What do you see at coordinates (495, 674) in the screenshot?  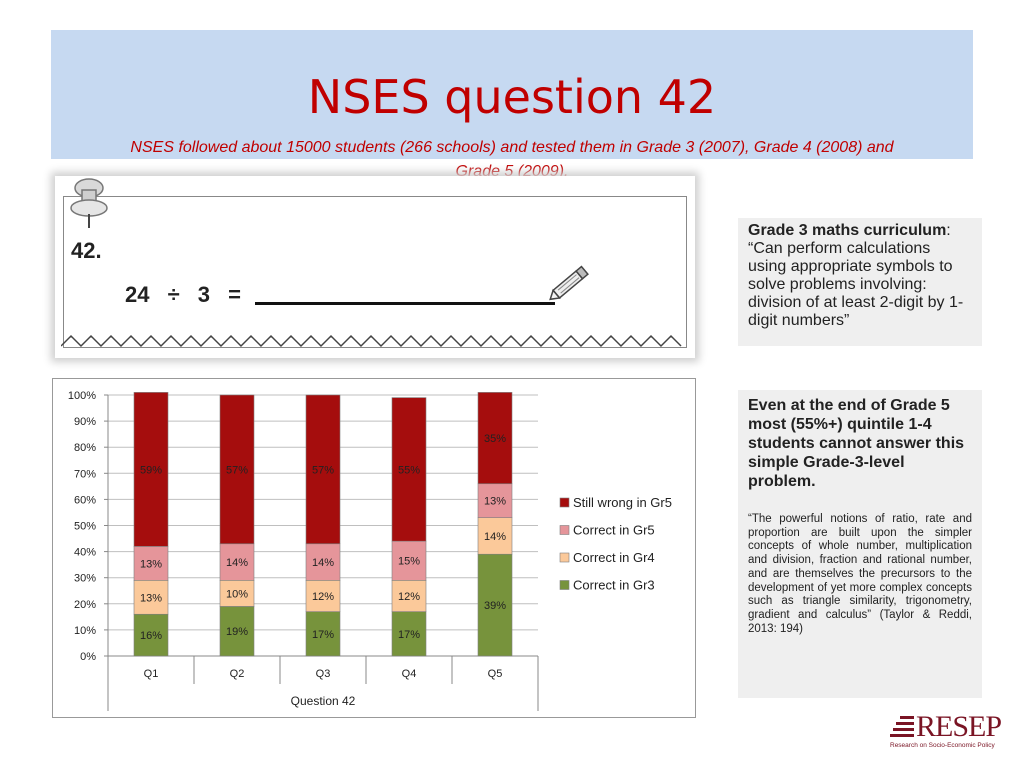 I see `x-tick-label: Q5` at bounding box center [495, 674].